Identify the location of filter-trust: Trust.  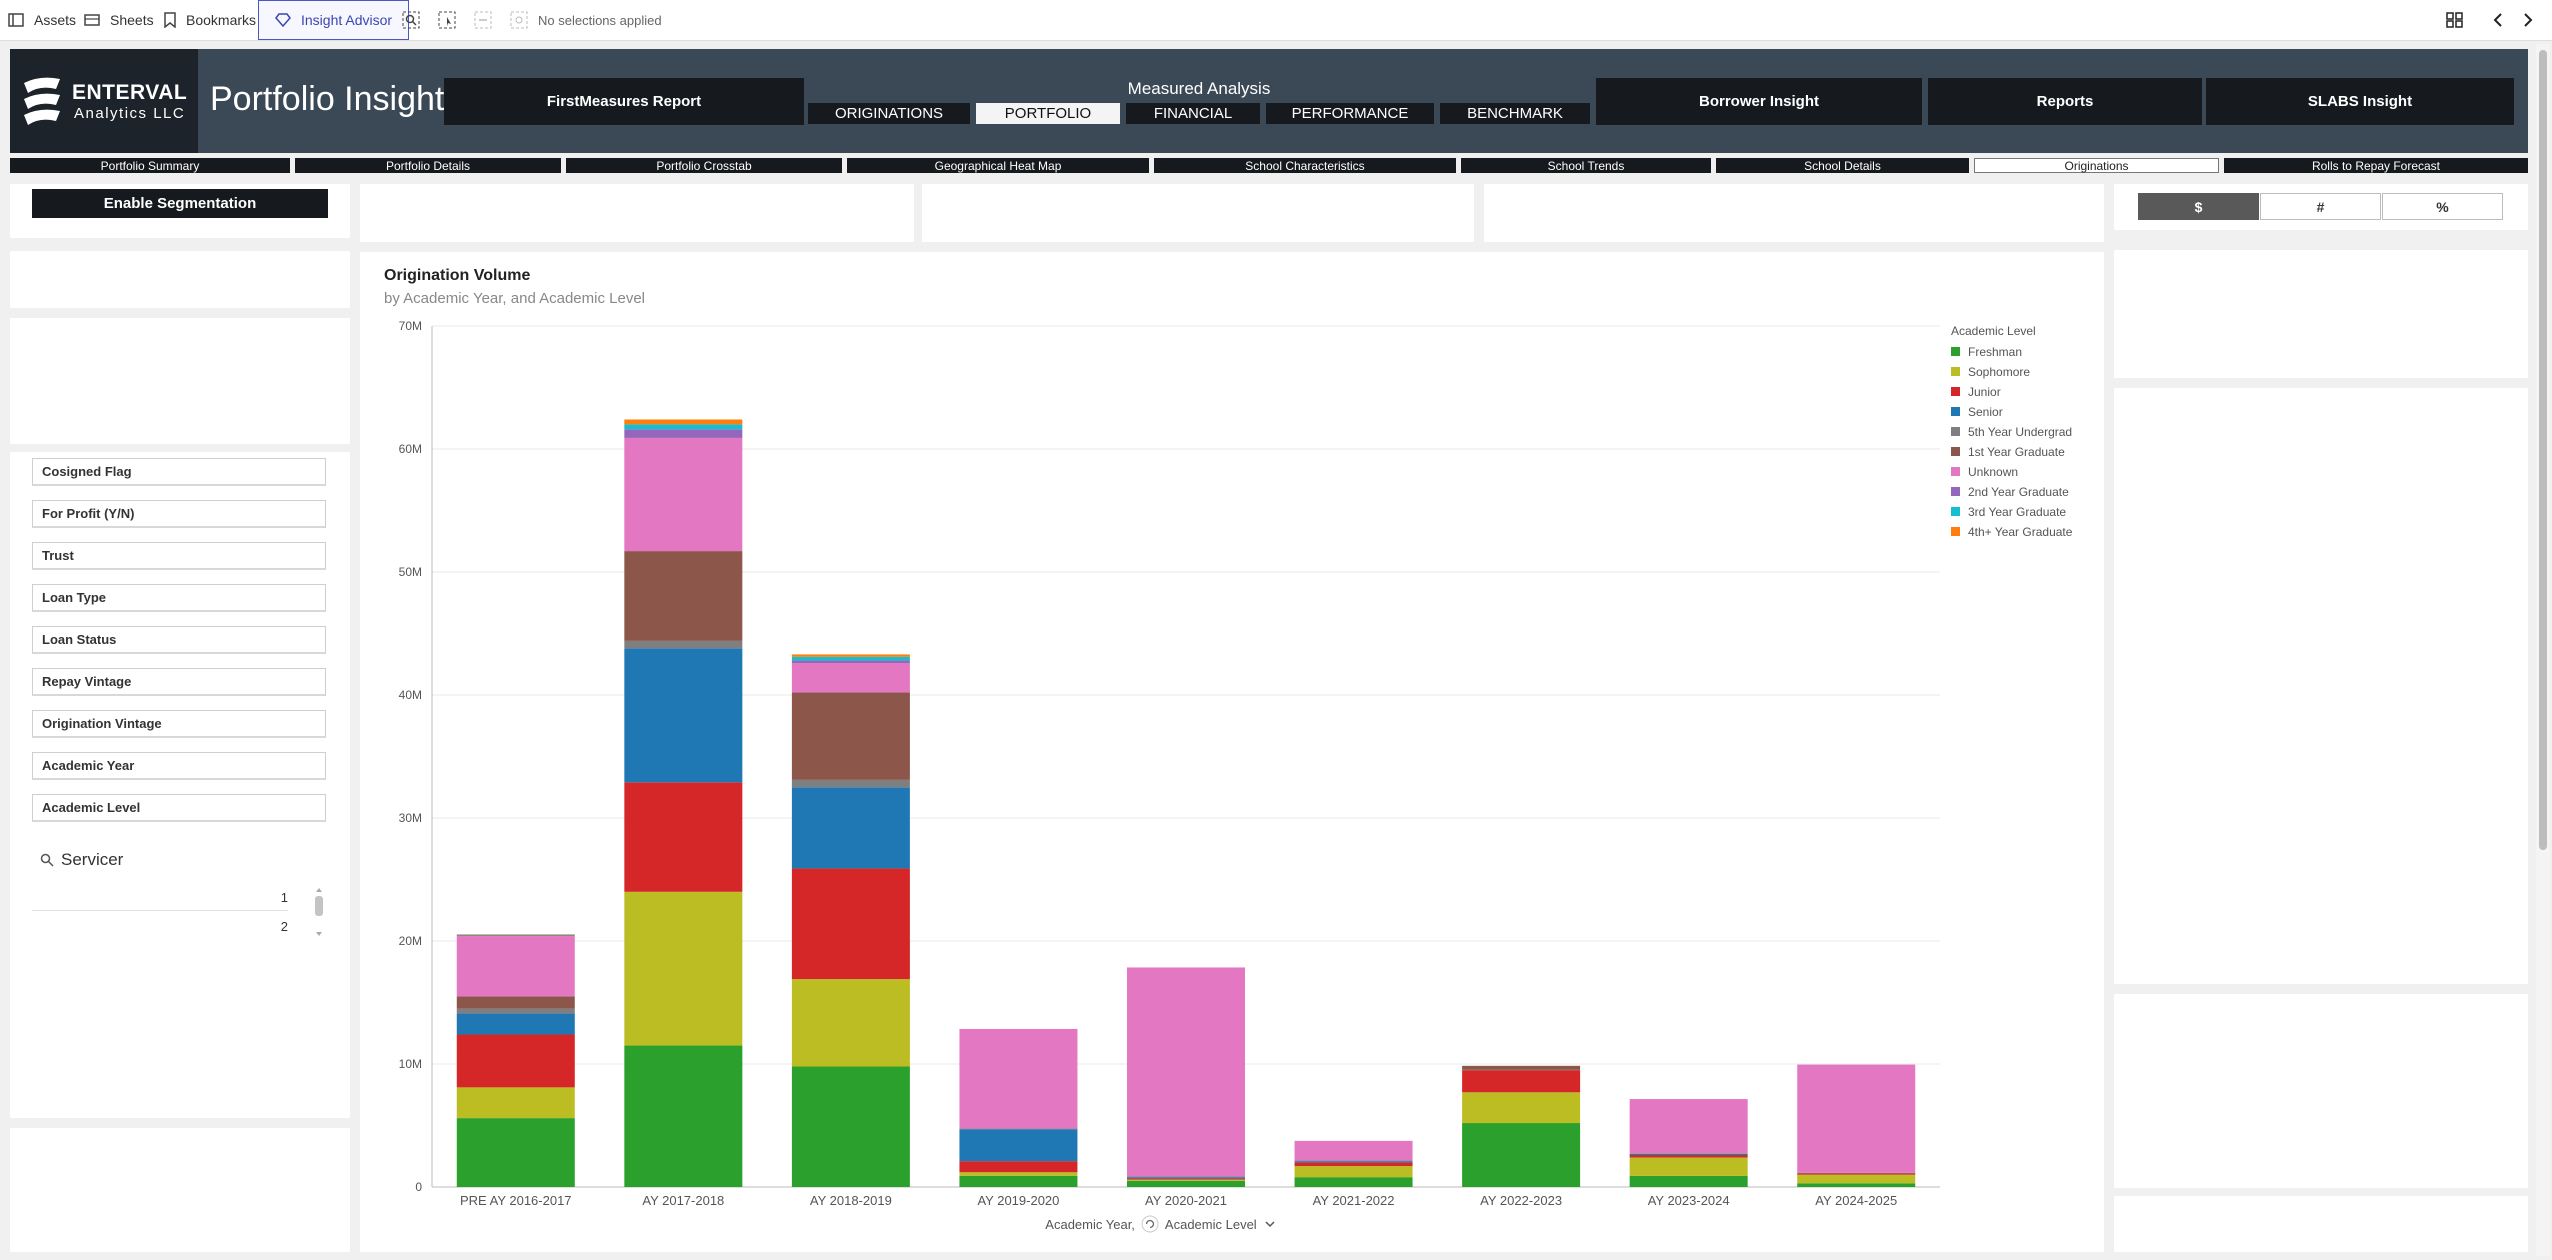
(179, 556).